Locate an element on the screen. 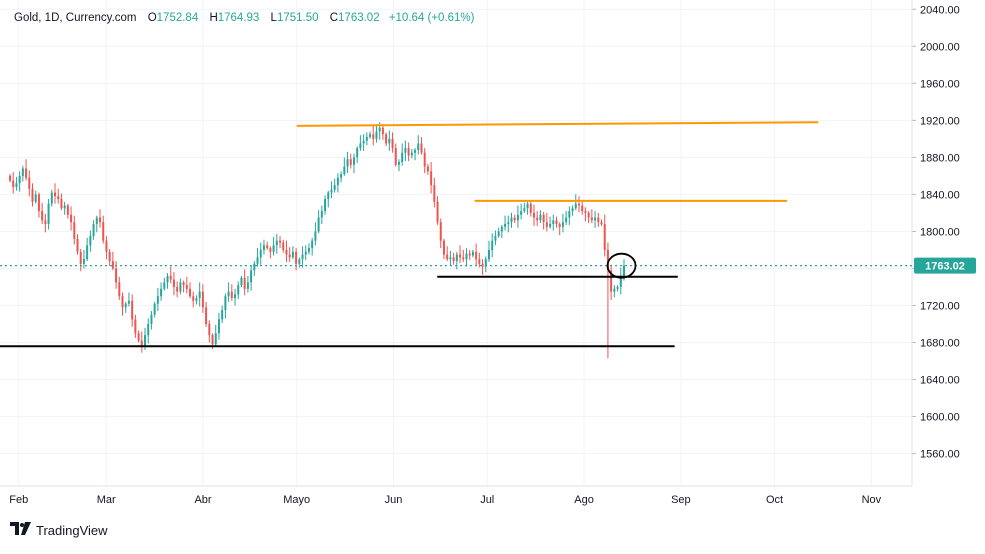 The width and height of the screenshot is (985, 554). y-tick-label: 1840.00 is located at coordinates (940, 195).